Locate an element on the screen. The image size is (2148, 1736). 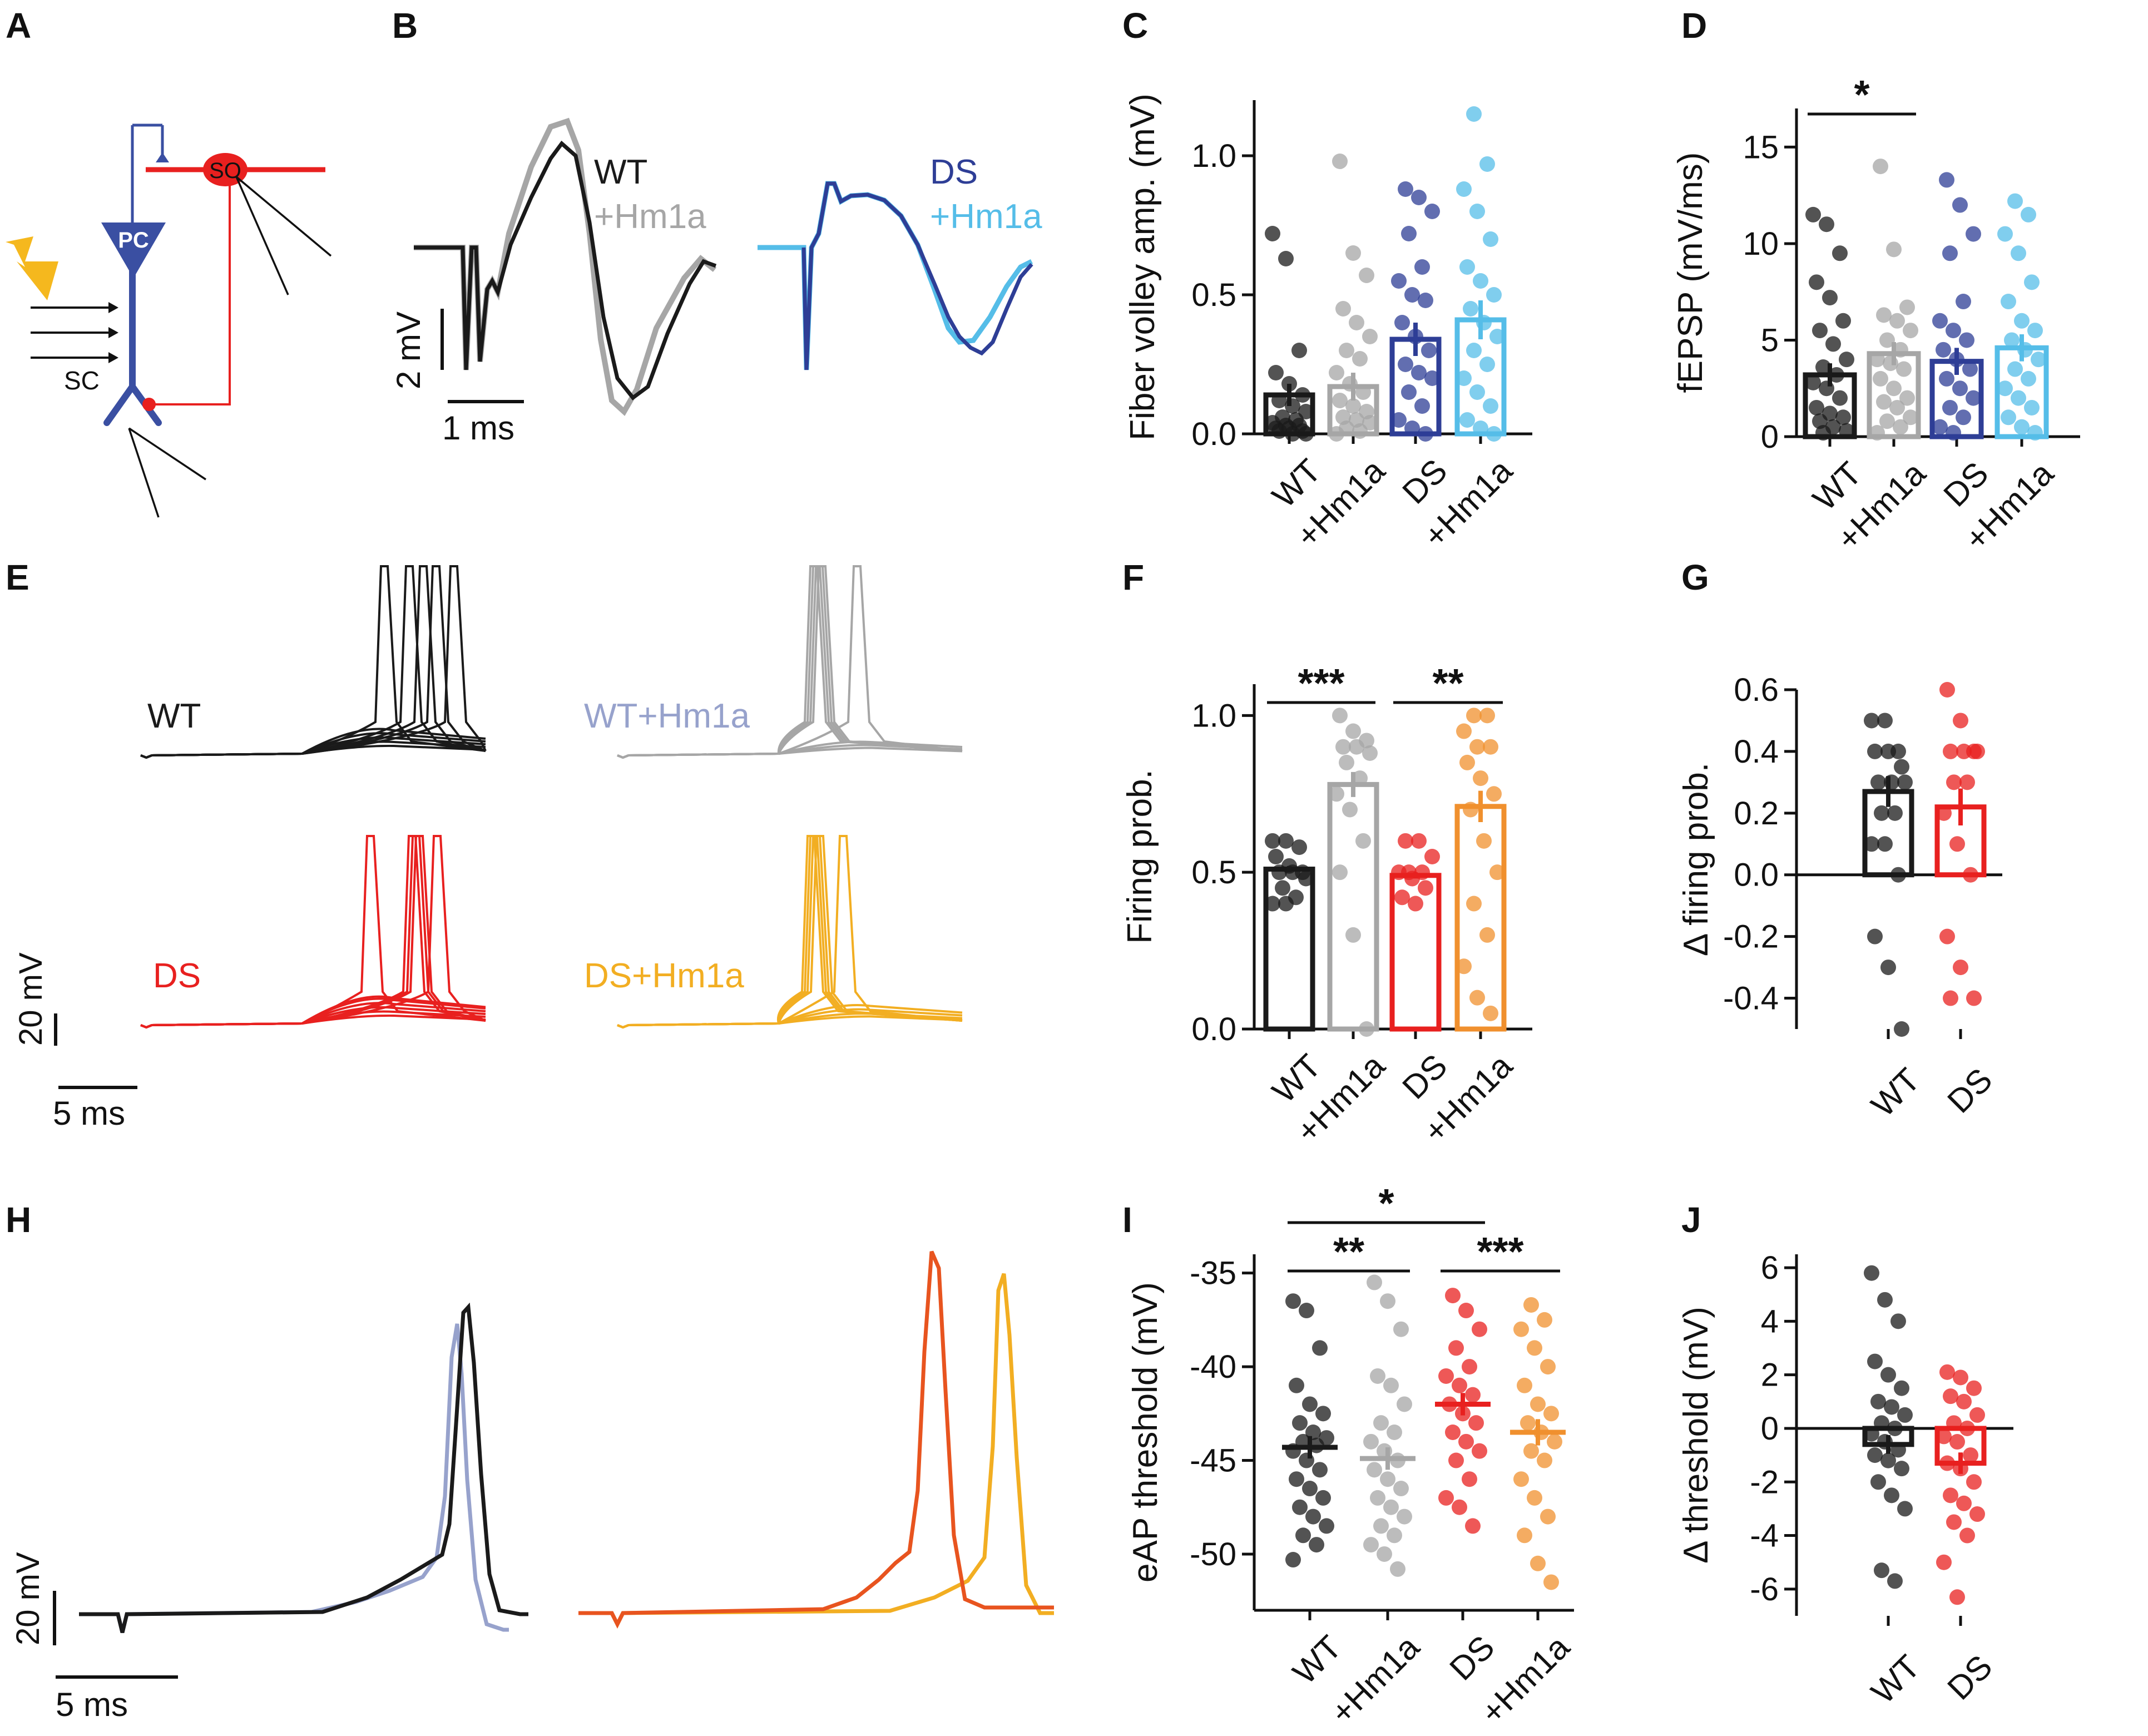
y-tick-label-D: 15 is located at coordinates (1761, 147).